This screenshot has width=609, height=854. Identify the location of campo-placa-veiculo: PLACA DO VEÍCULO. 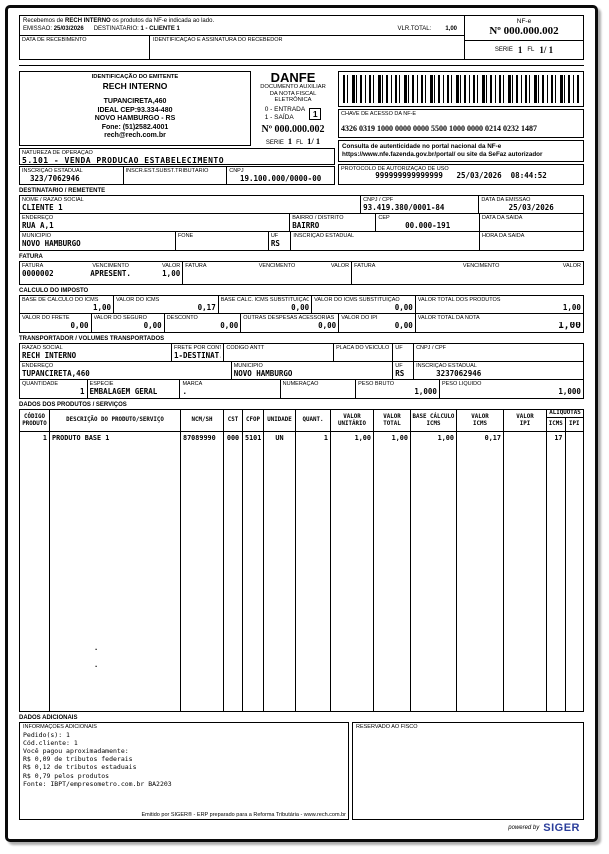
(364, 352).